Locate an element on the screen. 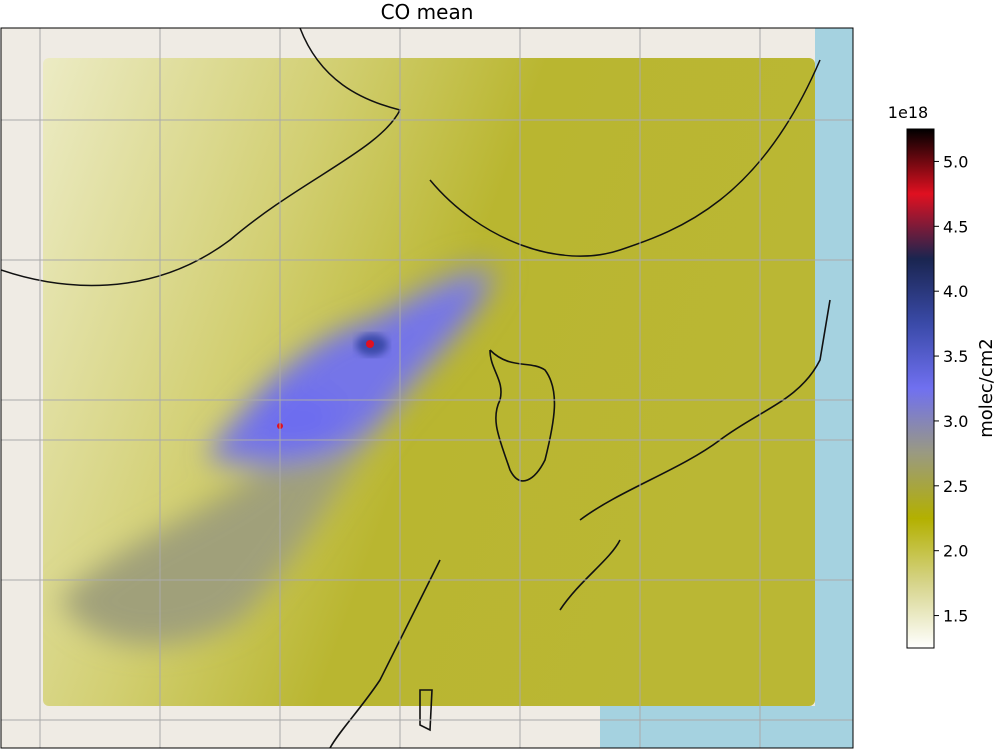  chart-title: CO mean is located at coordinates (427, 12).